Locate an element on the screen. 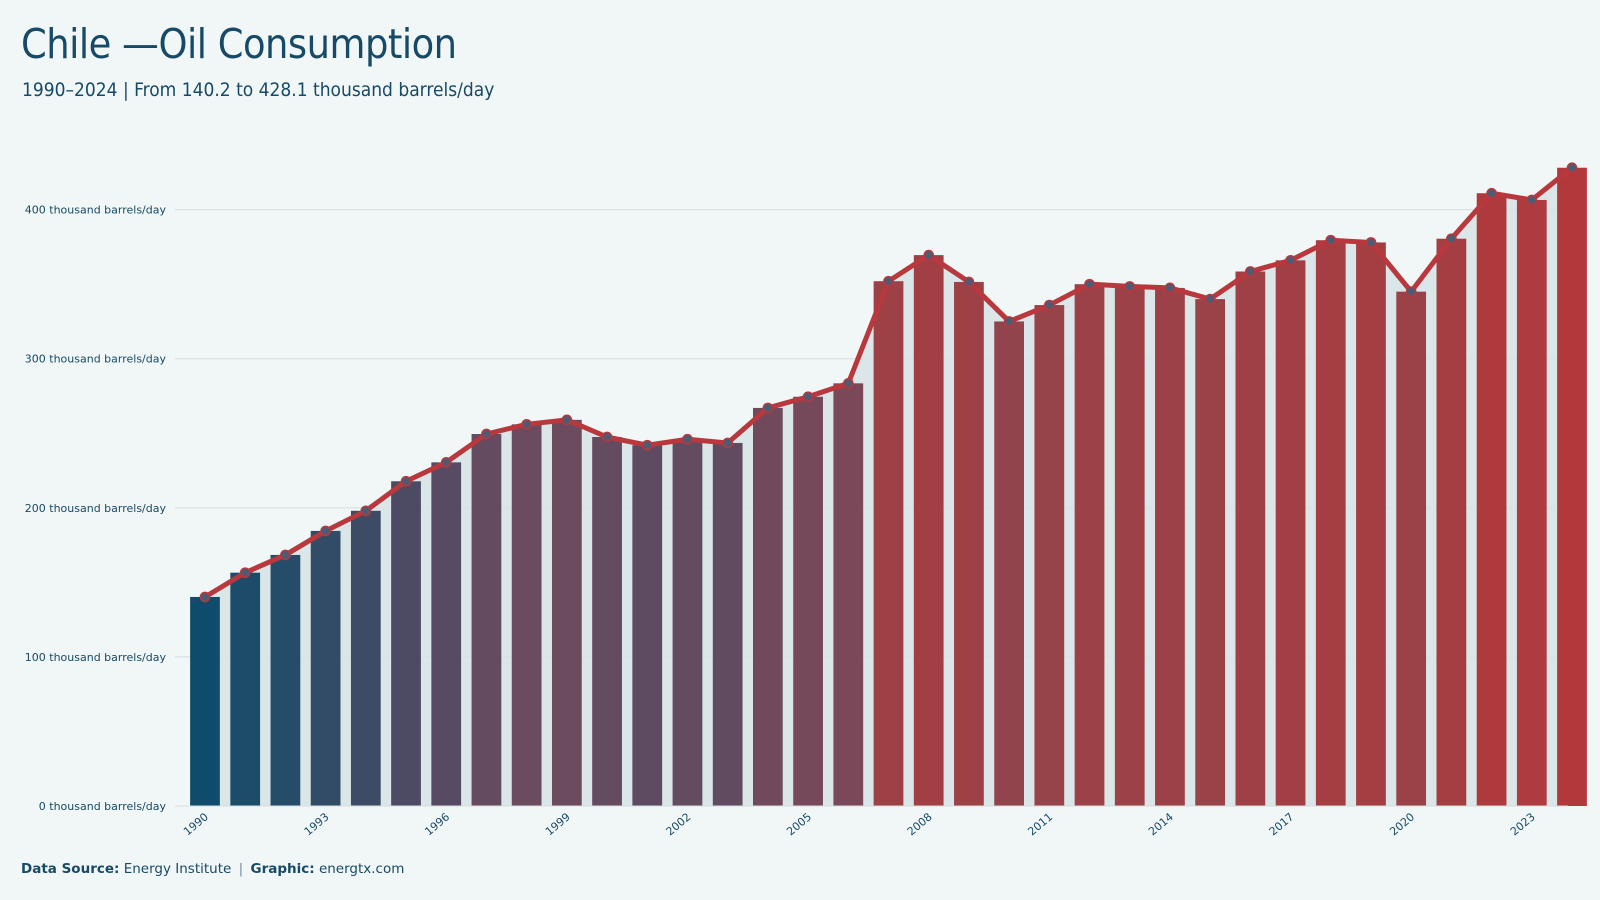  x-tick-label: 1996 is located at coordinates (437, 824).